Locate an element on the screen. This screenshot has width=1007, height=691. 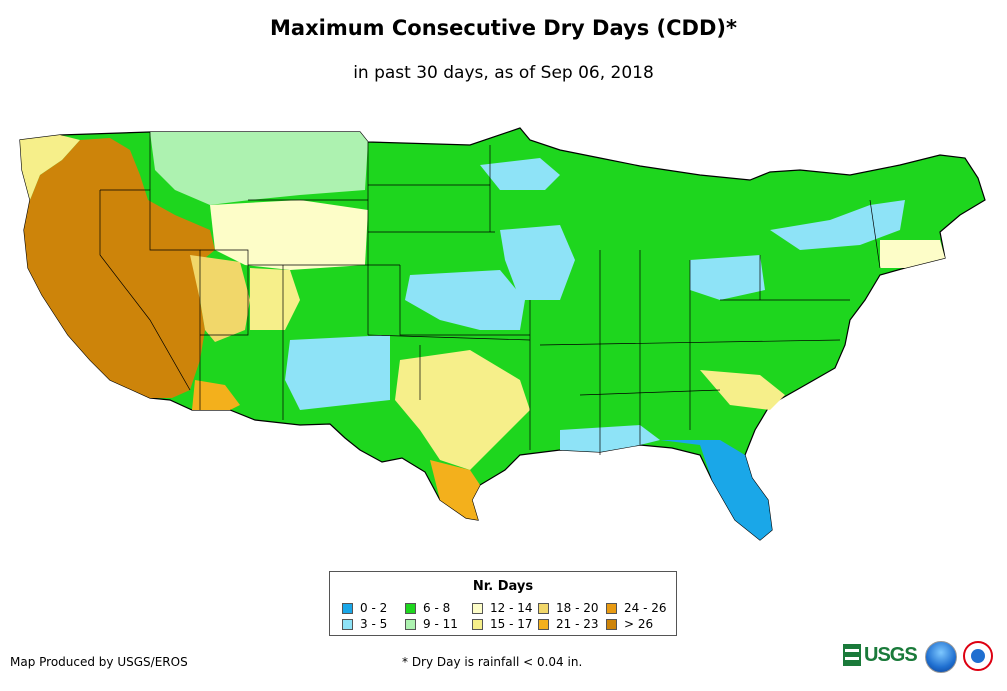
mn-cyan-region is located at coordinates (520, 174).